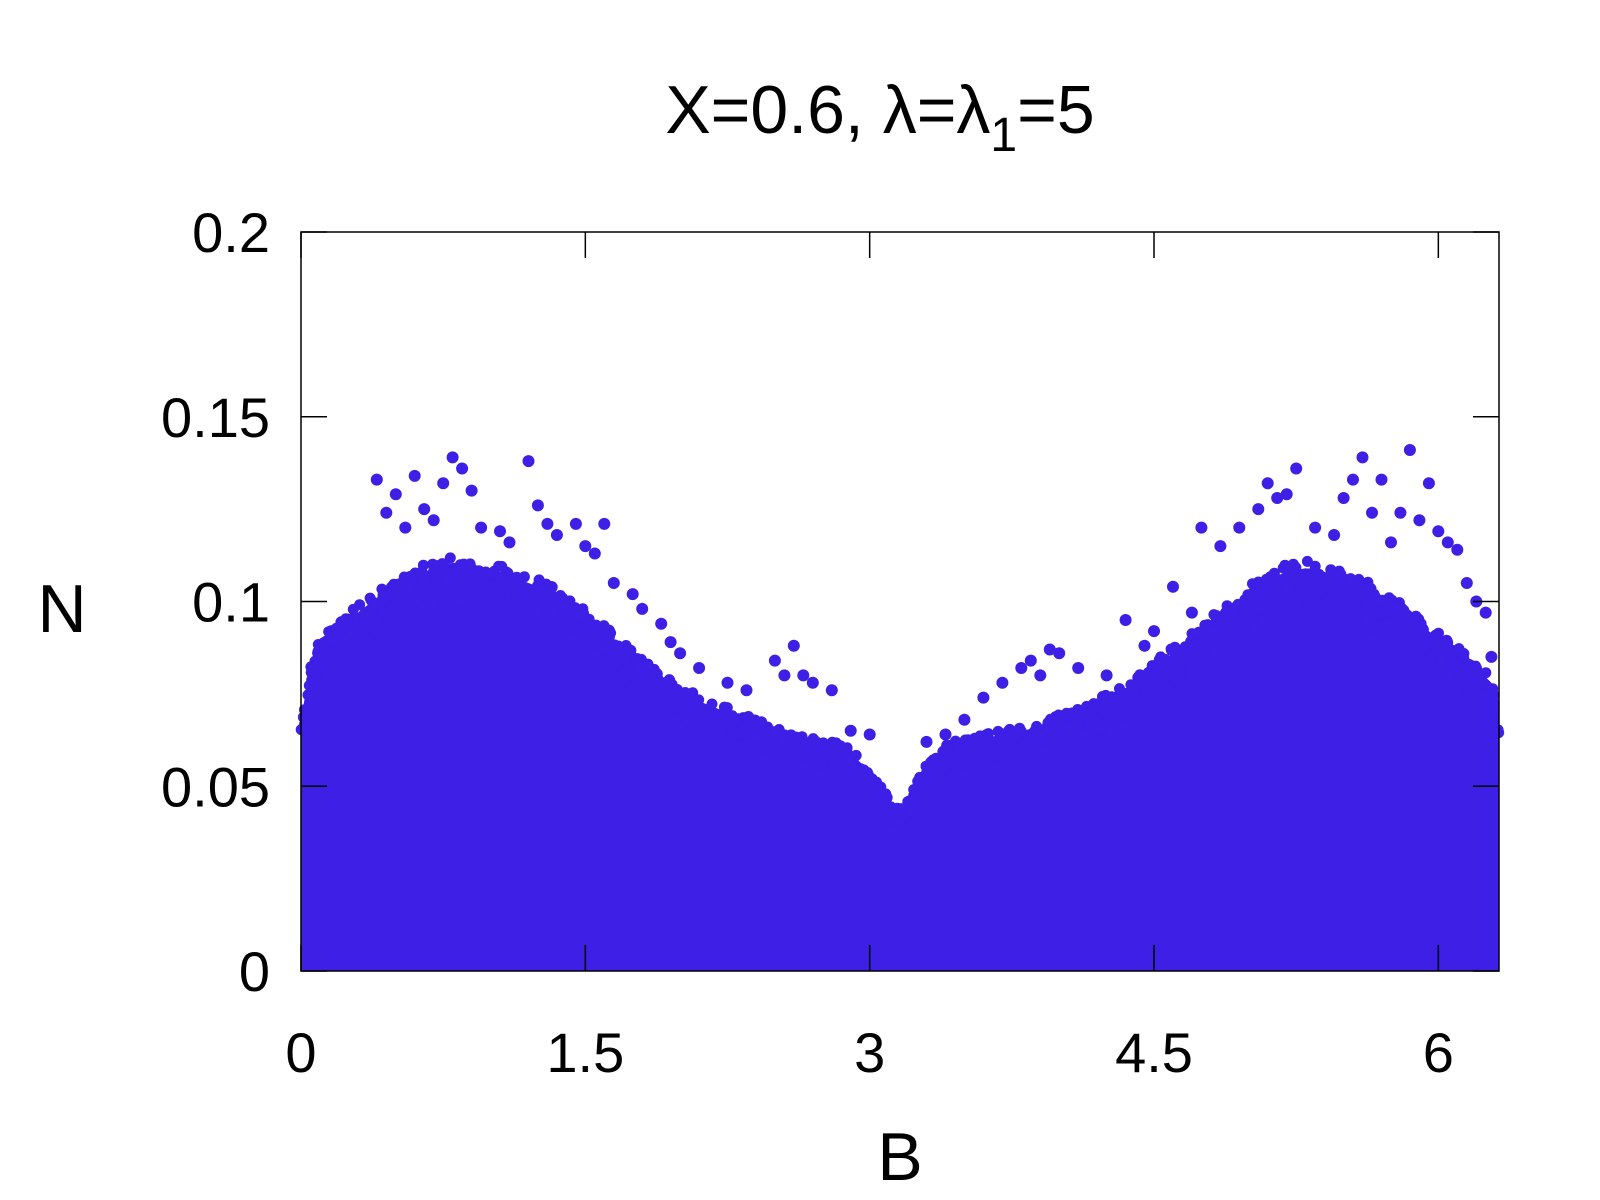 The width and height of the screenshot is (1600, 1200). I want to click on x-tick-label: 3, so click(869, 1052).